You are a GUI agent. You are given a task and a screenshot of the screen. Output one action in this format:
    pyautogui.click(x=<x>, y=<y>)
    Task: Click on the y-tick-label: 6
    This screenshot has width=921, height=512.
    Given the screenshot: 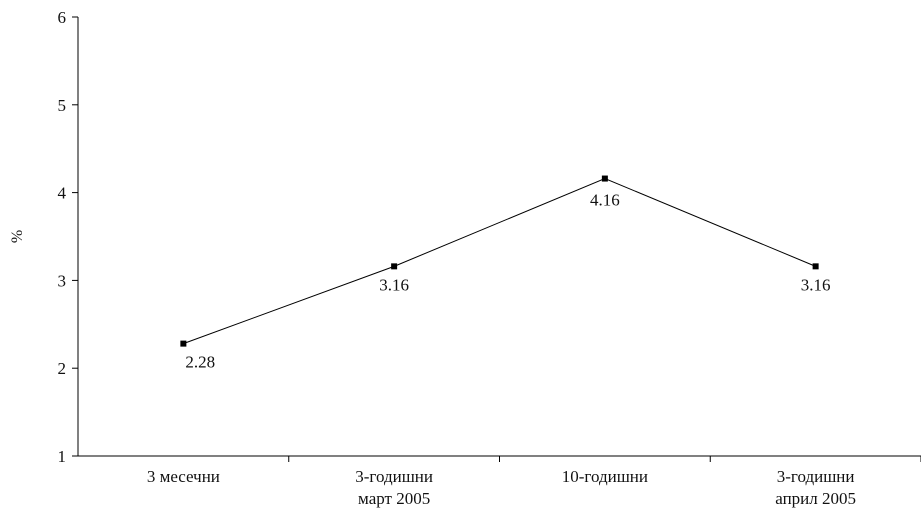 What is the action you would take?
    pyautogui.click(x=62, y=17)
    